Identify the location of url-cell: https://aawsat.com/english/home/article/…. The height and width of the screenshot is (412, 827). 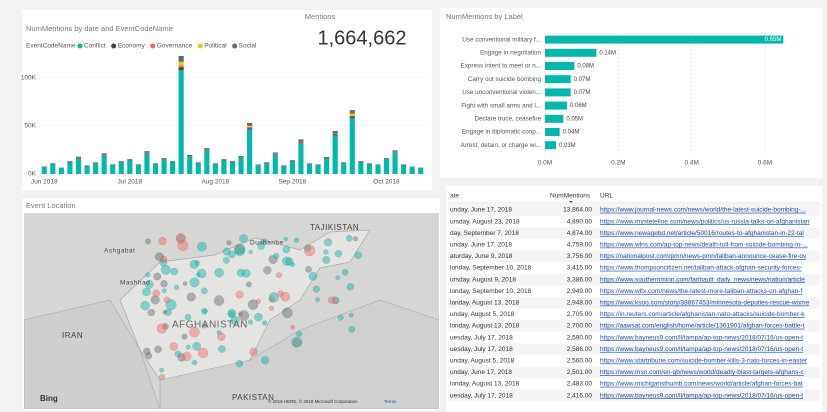
(702, 326).